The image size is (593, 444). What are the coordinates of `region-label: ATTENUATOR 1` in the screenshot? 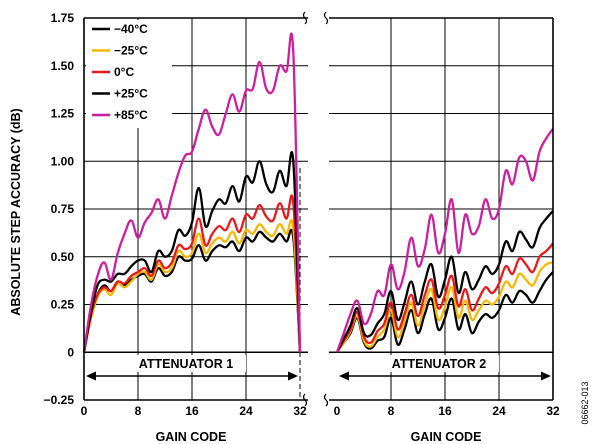 It's located at (186, 364).